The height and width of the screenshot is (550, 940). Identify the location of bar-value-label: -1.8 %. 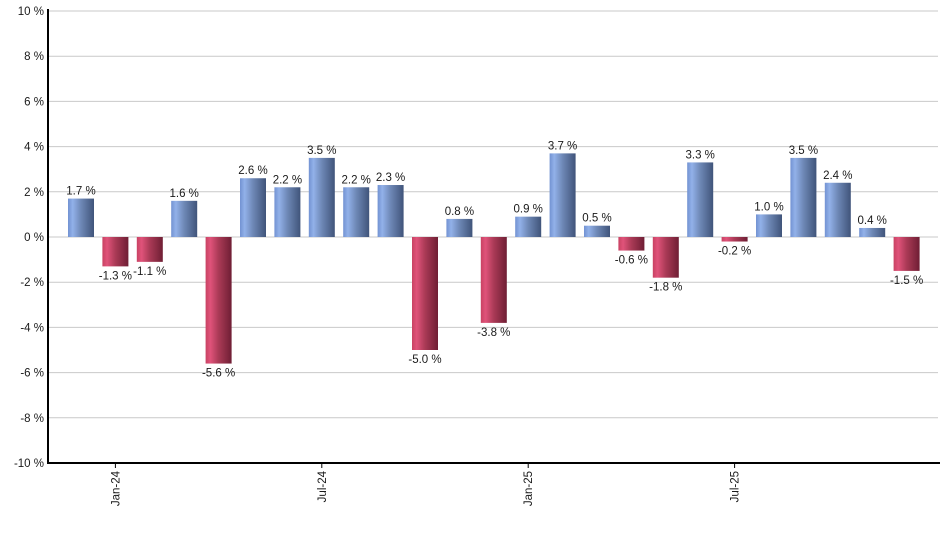
(665, 288).